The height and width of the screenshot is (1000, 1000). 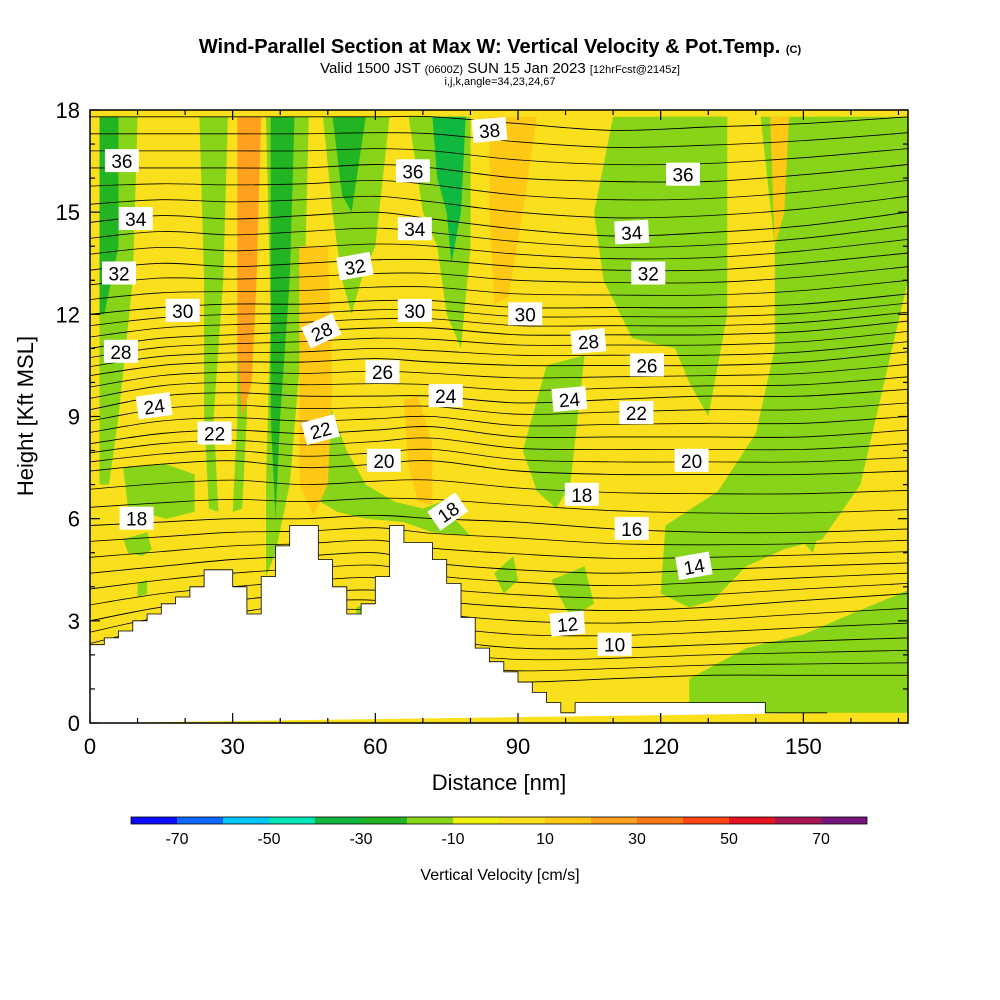 I want to click on terrain-mask, so click(x=459, y=624).